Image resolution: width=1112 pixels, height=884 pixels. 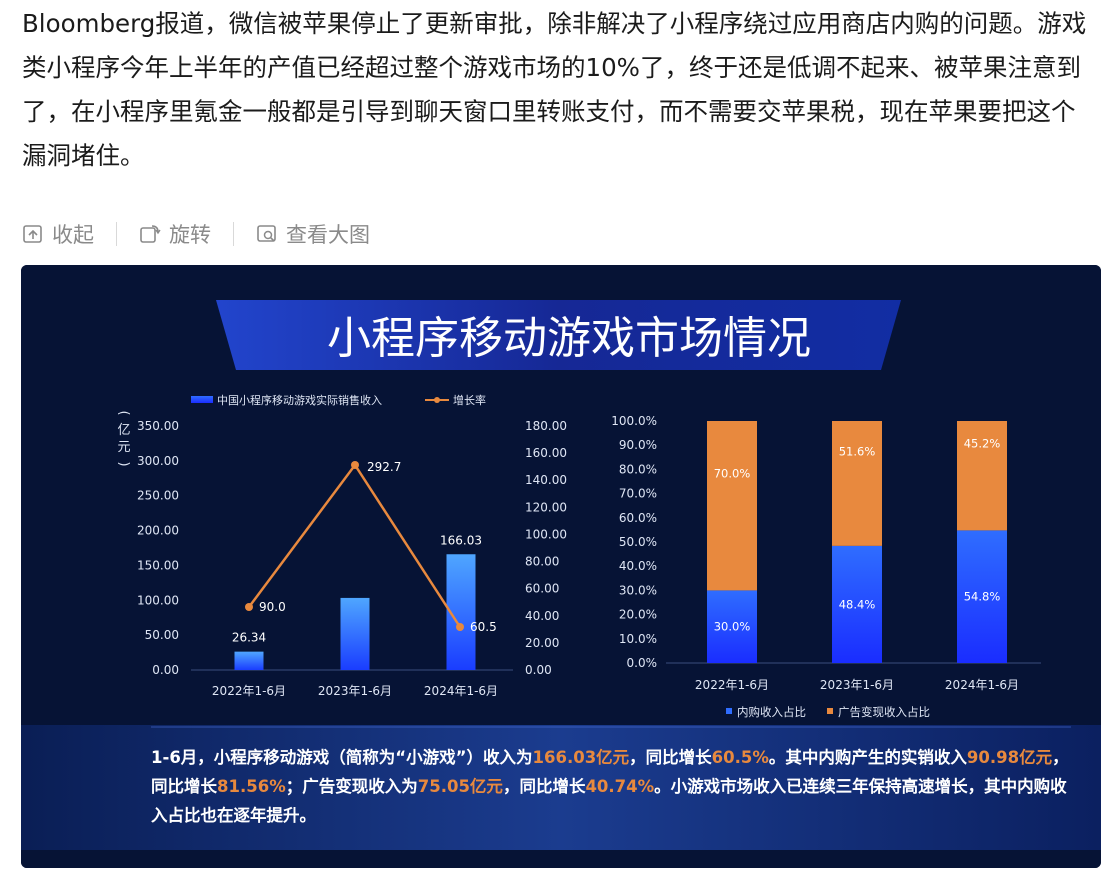 I want to click on growth-rate-label: 292.7, so click(x=384, y=467).